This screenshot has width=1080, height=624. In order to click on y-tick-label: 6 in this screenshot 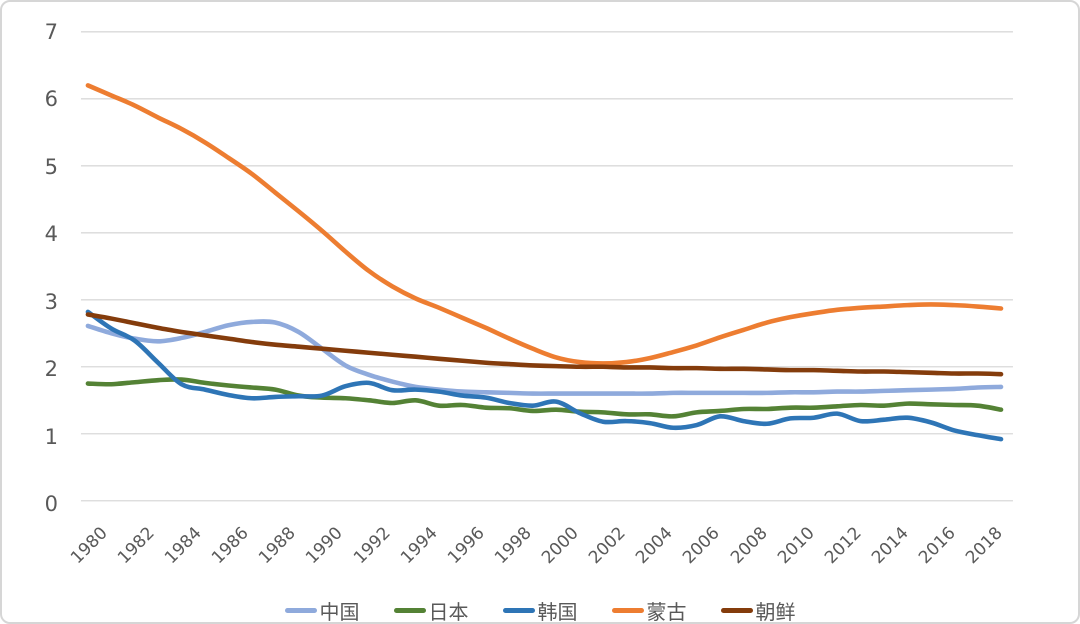, I will do `click(51, 99)`.